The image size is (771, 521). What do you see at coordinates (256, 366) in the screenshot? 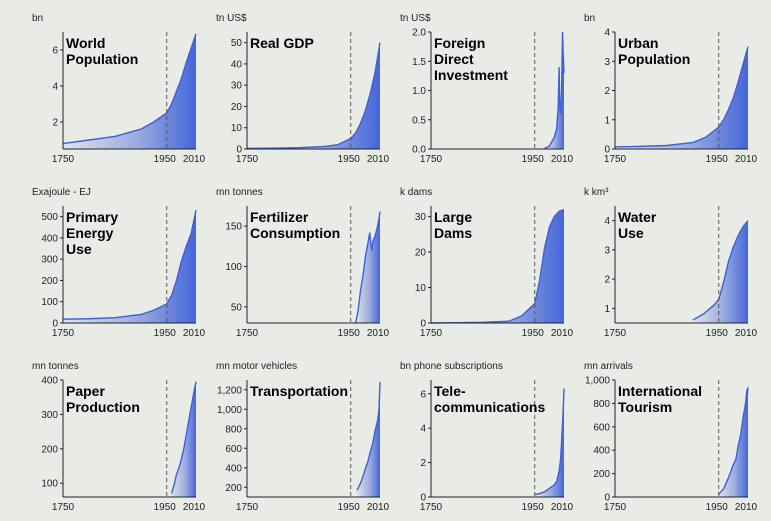
I see `unit-label: mn motor vehicles` at bounding box center [256, 366].